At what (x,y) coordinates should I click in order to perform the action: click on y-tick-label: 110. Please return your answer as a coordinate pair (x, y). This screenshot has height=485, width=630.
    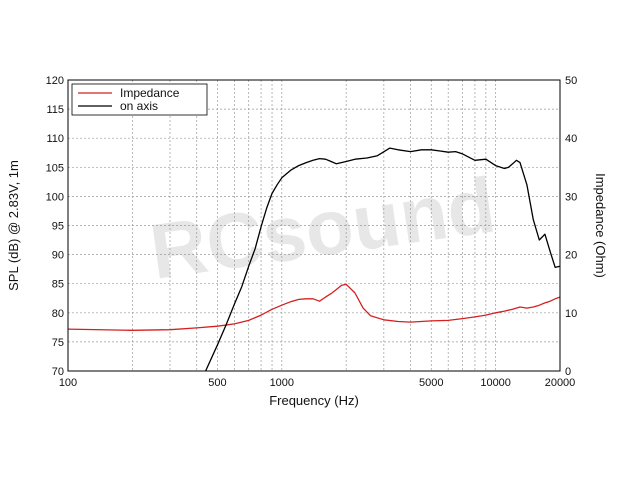
    Looking at the image, I should click on (55, 139).